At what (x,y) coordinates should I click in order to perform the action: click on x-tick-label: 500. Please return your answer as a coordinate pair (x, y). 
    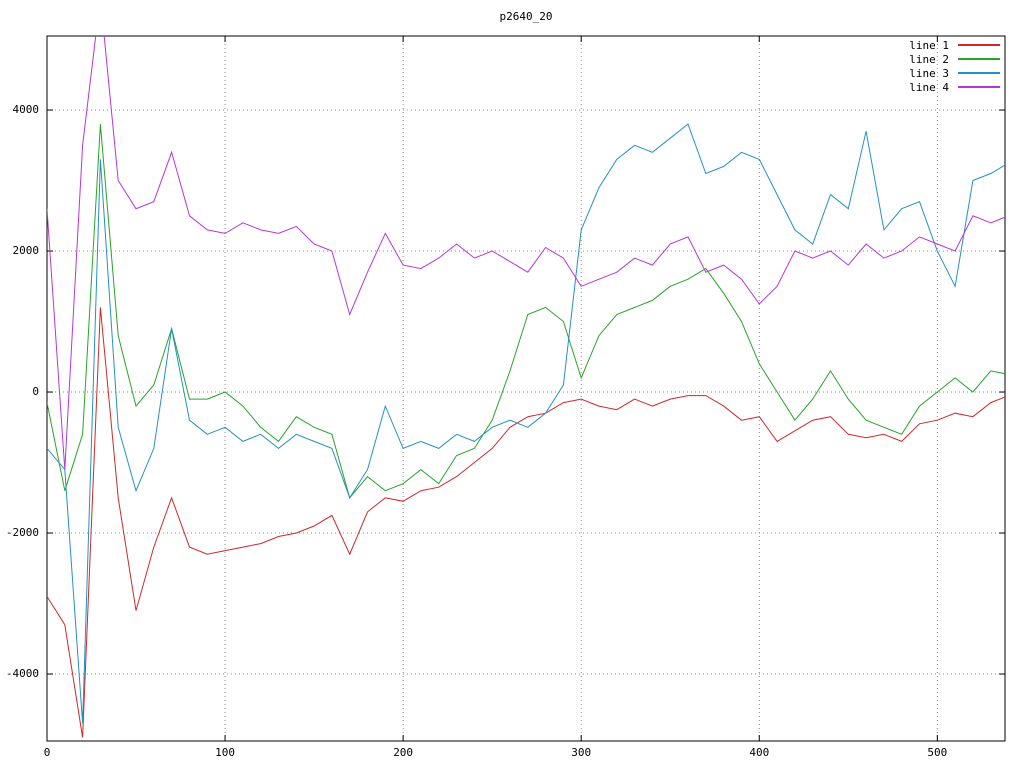
    Looking at the image, I should click on (937, 752).